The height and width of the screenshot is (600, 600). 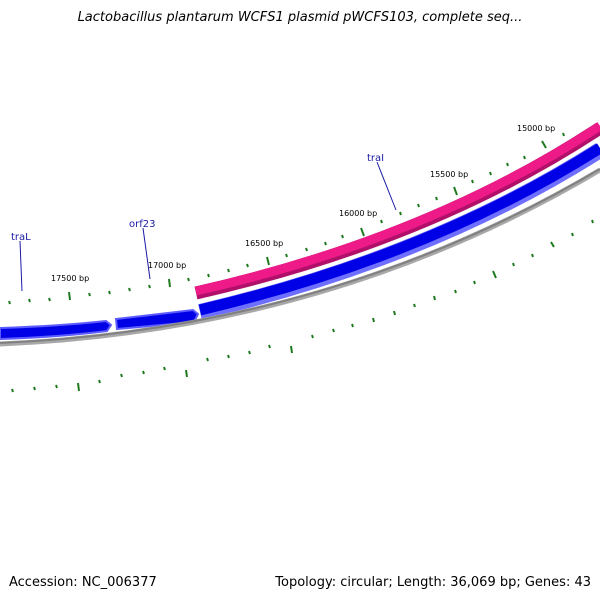 What do you see at coordinates (21, 237) in the screenshot?
I see `gene-label-traL: traL` at bounding box center [21, 237].